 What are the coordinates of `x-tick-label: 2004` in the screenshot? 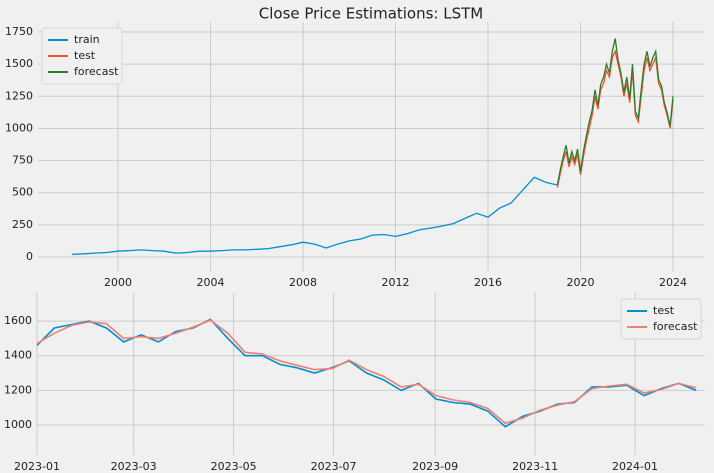 It's located at (211, 282).